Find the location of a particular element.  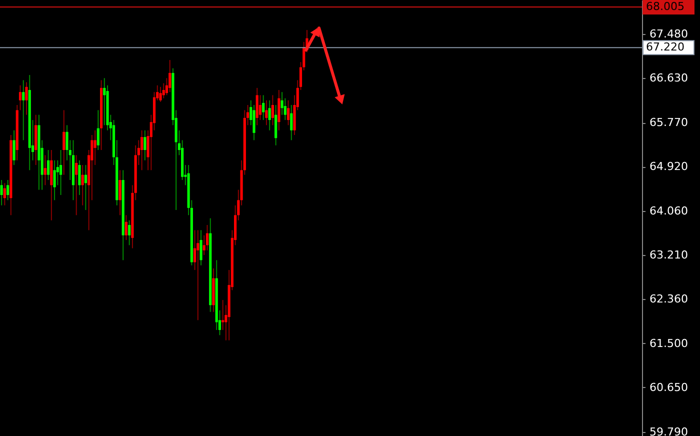

y-tick-label: 64.920 is located at coordinates (669, 167).